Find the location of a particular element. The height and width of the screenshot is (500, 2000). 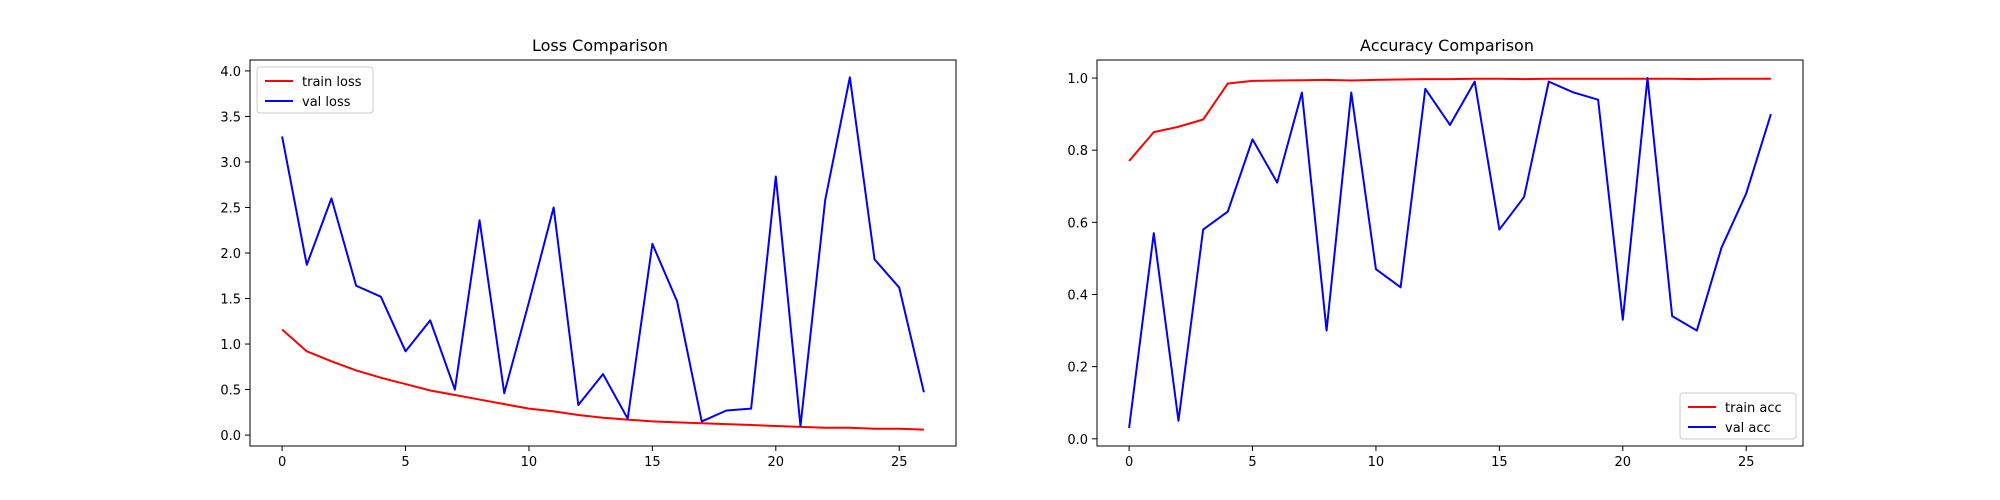

accuracy-y-tick-label: 0.4 is located at coordinates (1077, 295).